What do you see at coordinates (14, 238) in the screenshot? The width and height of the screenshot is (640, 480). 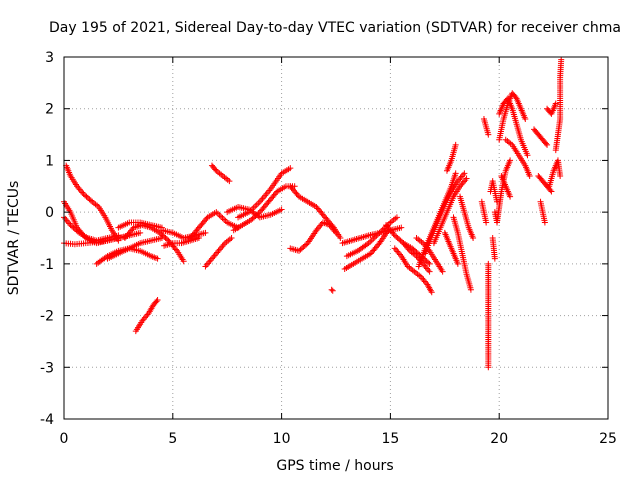 I see `y-axis-label: SDTVAR / TECUs` at bounding box center [14, 238].